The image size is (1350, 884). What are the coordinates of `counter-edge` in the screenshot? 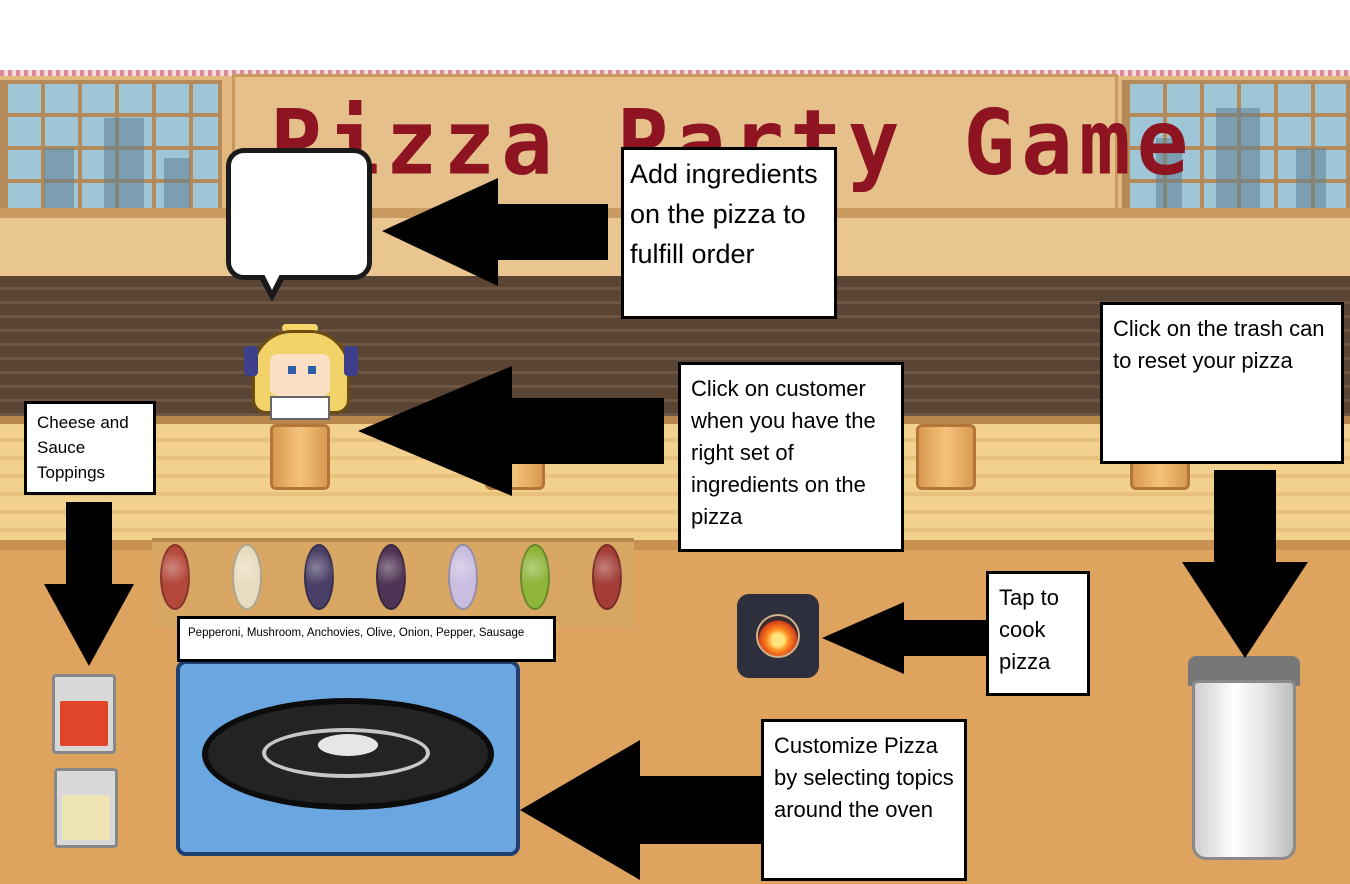 It's located at (675, 545).